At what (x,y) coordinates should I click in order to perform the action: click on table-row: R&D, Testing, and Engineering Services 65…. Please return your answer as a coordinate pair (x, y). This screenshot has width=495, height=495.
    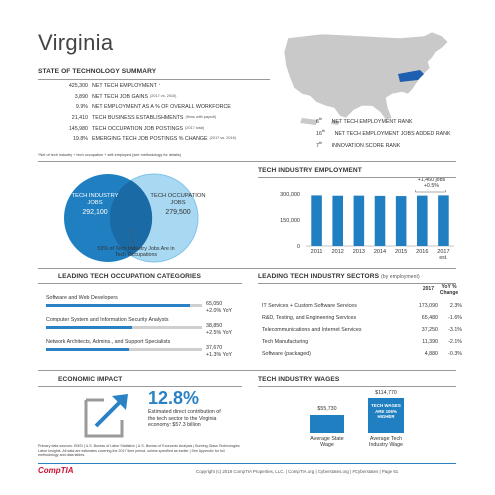
    Looking at the image, I should click on (362, 318).